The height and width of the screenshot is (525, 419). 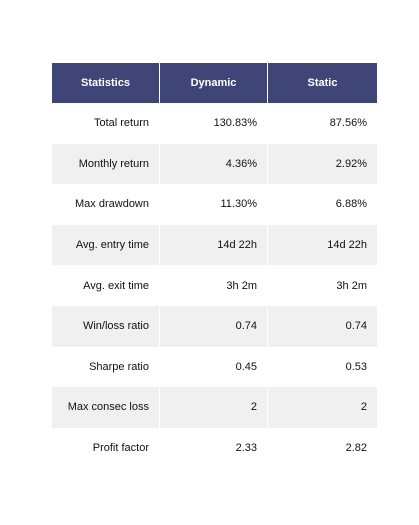 What do you see at coordinates (106, 204) in the screenshot?
I see `row-label: Max drawdown` at bounding box center [106, 204].